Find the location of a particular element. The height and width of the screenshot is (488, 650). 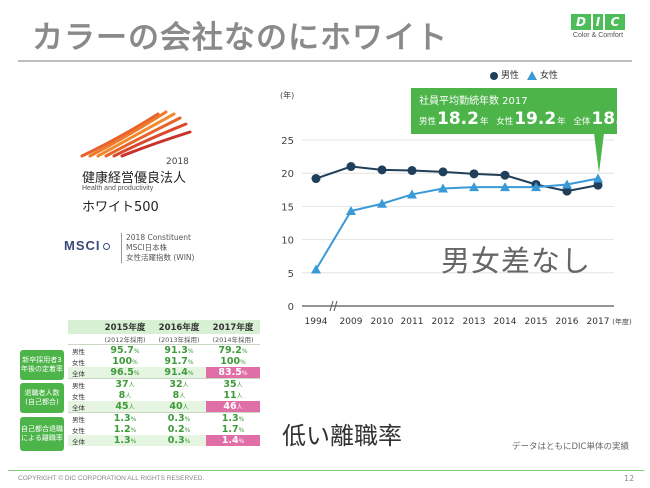

logo-letter-d: D is located at coordinates (581, 22).